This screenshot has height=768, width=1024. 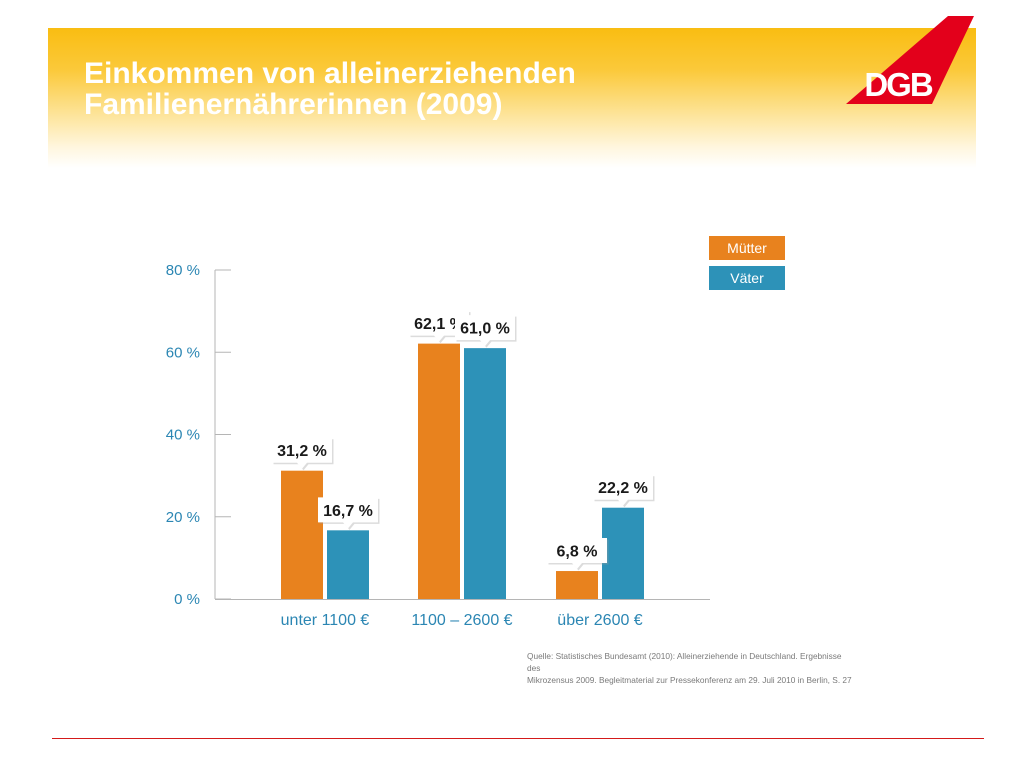 I want to click on data-label: 61,0 %, so click(x=485, y=329).